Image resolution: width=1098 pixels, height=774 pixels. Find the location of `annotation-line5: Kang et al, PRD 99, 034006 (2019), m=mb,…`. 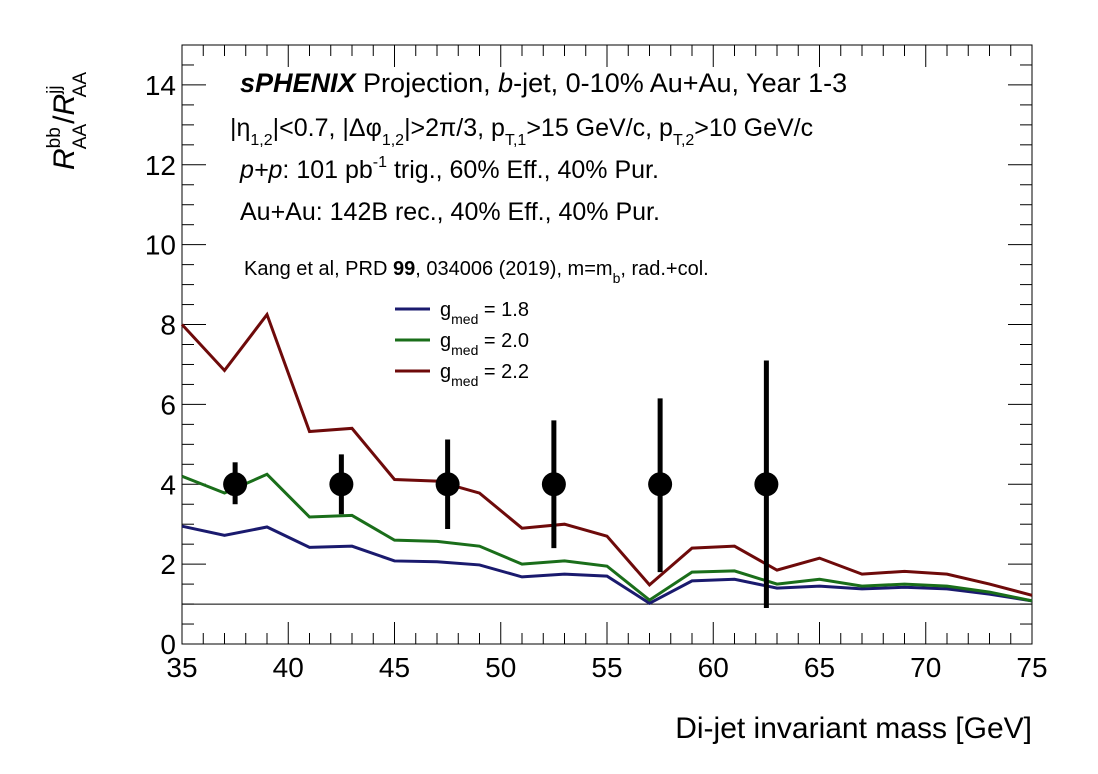

annotation-line5: Kang et al, PRD 99, 034006 (2019), m=mb,… is located at coordinates (476, 272).